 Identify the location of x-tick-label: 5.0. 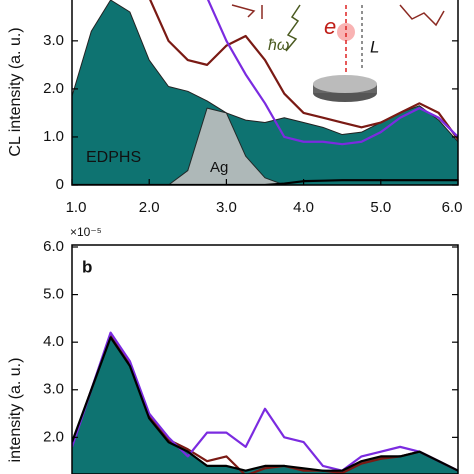
(380, 207).